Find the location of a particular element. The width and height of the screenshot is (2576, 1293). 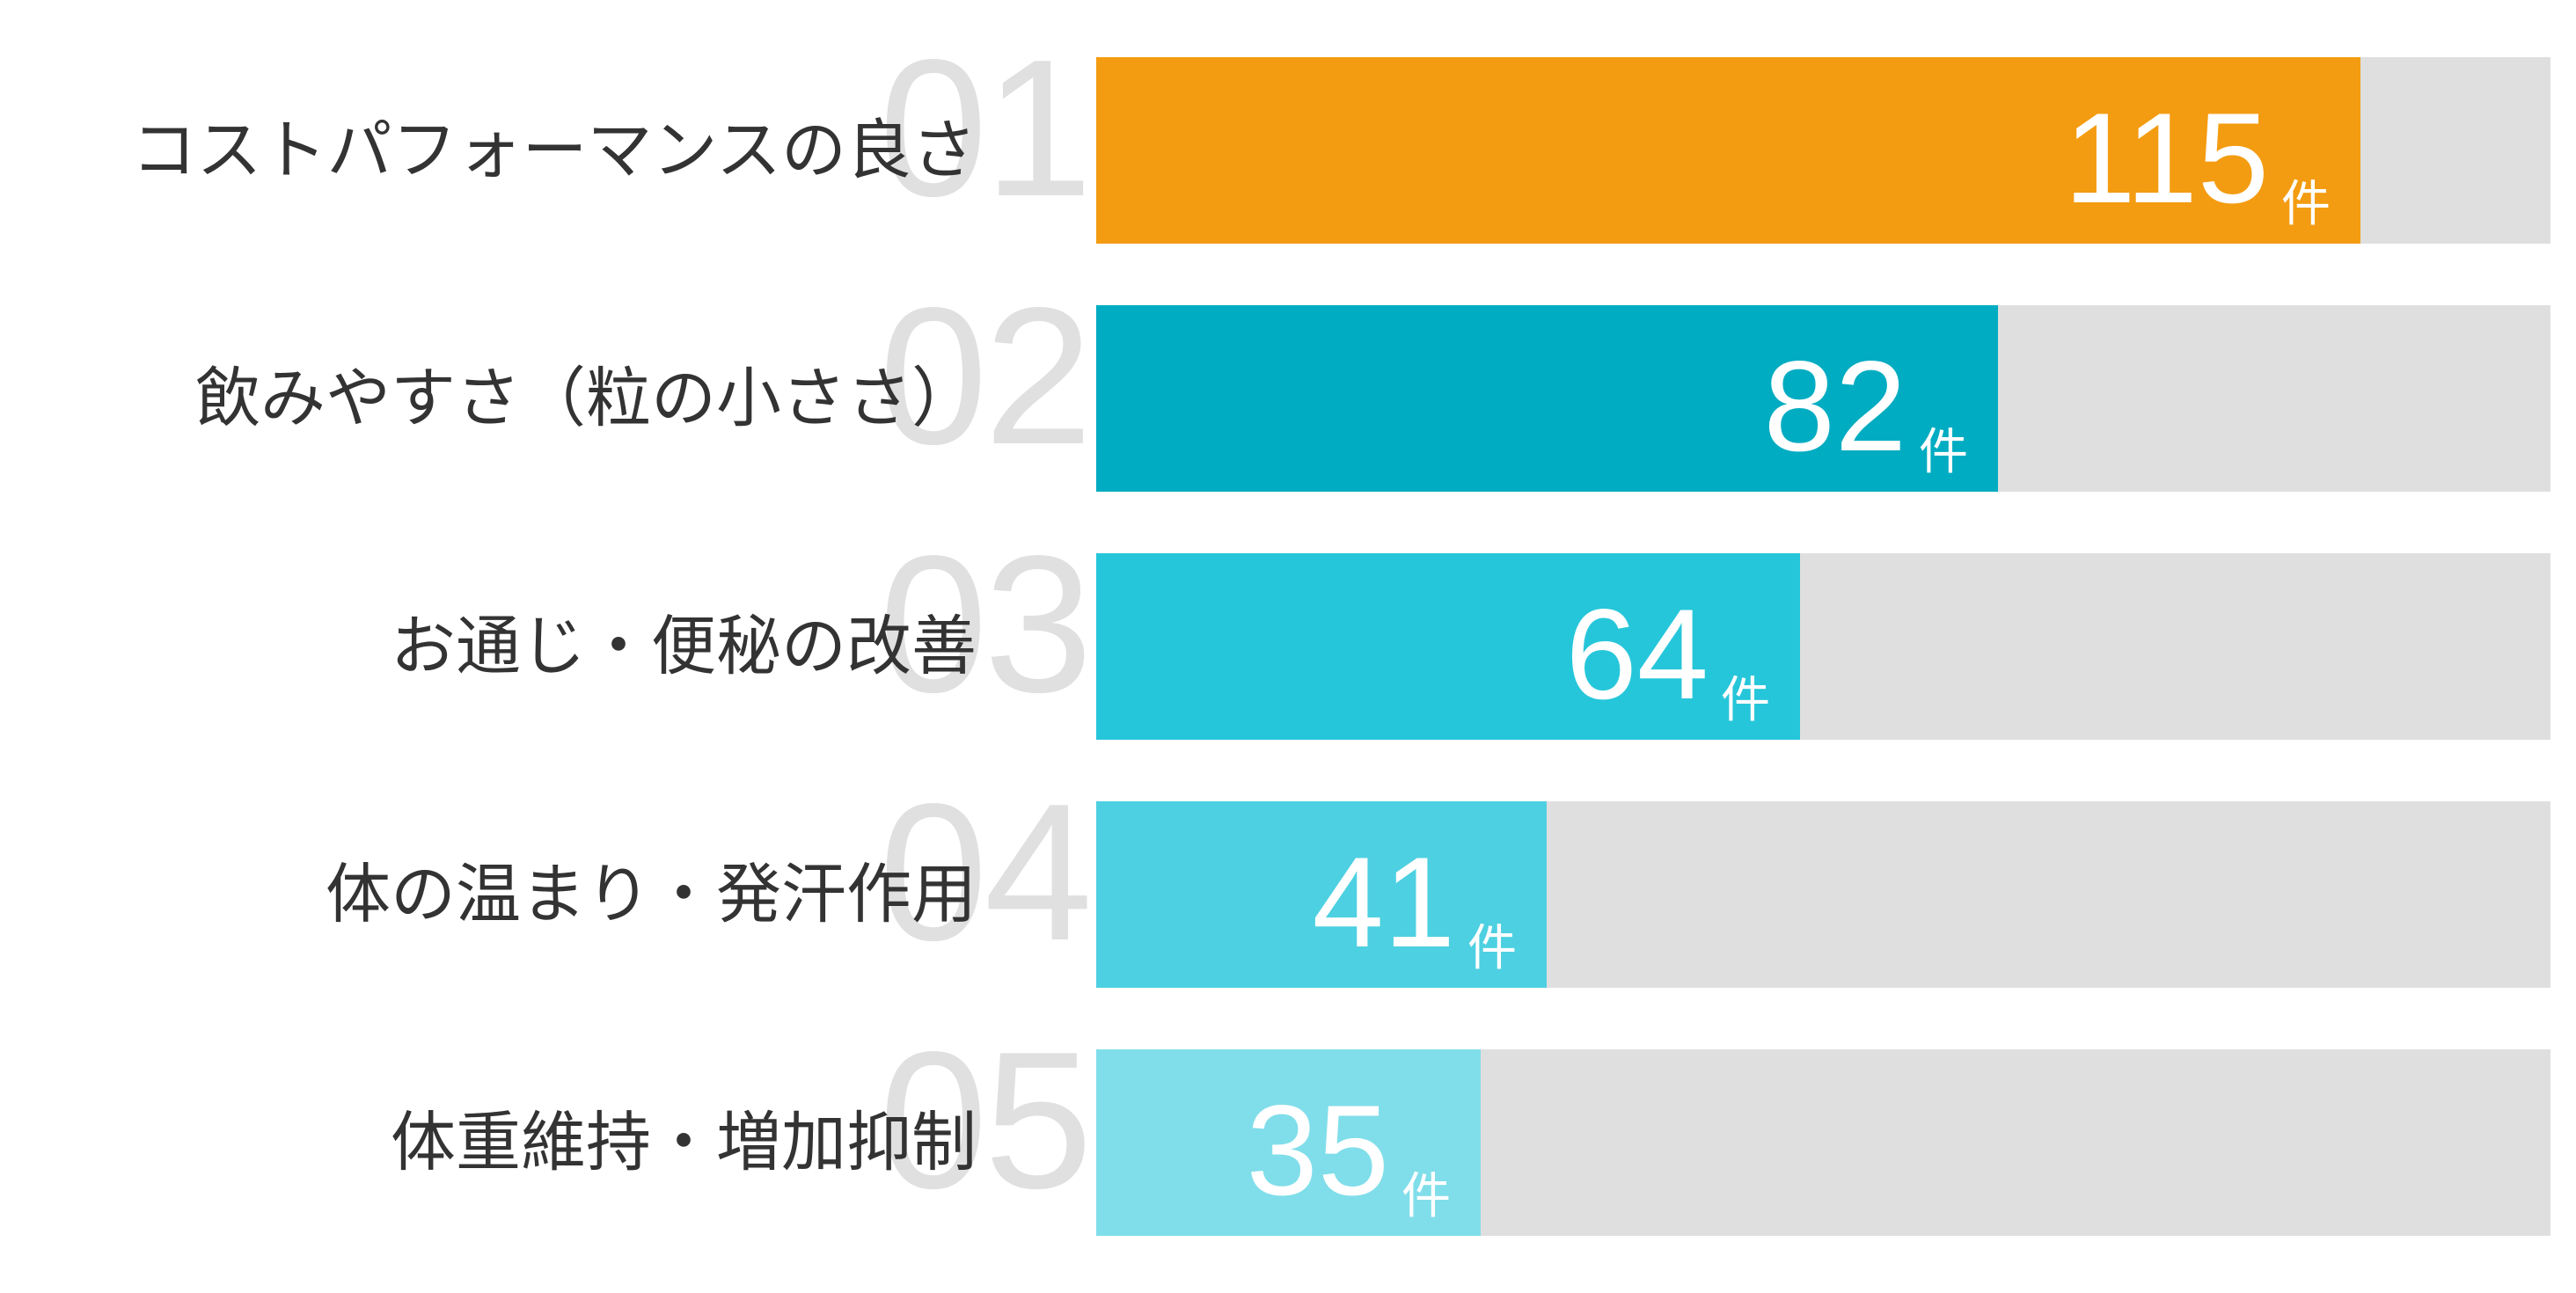

value-label: 115 件 is located at coordinates (2197, 158).